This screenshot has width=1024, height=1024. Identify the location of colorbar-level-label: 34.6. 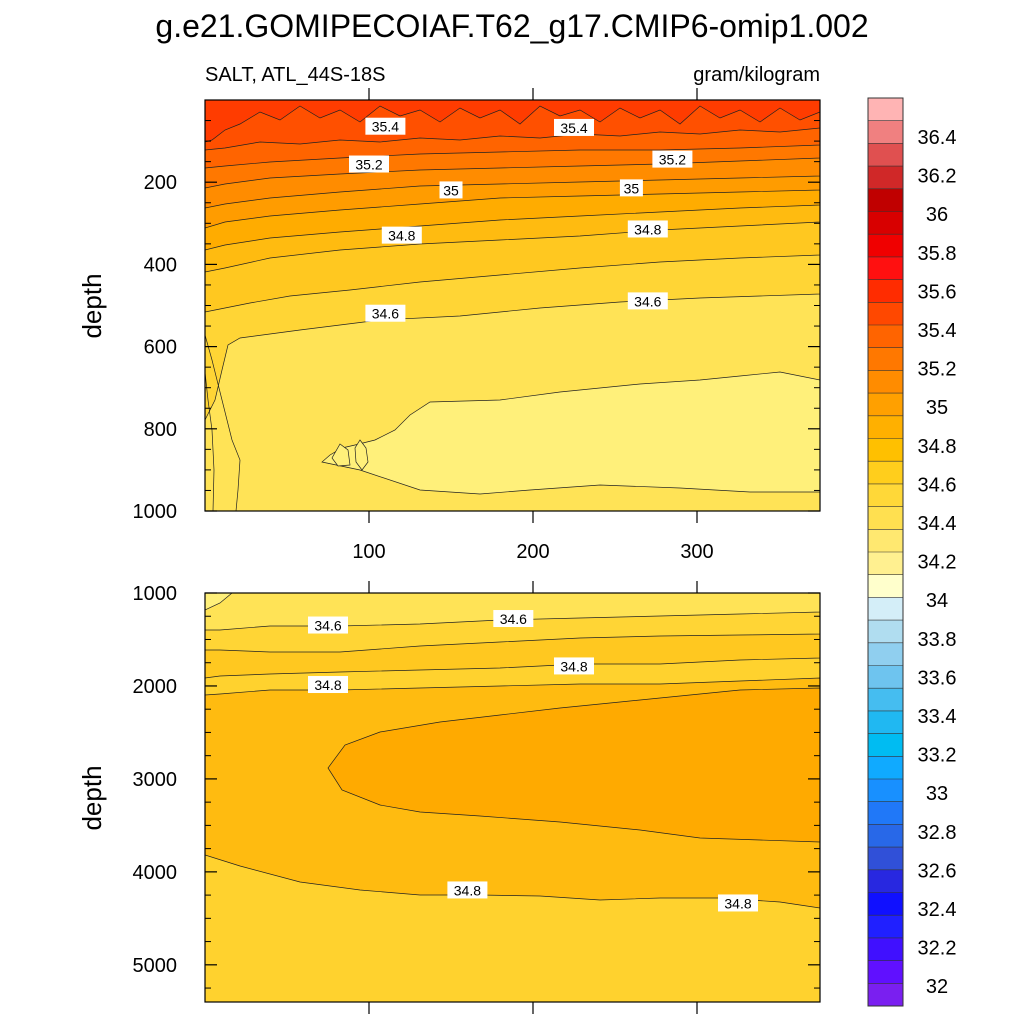
(937, 485).